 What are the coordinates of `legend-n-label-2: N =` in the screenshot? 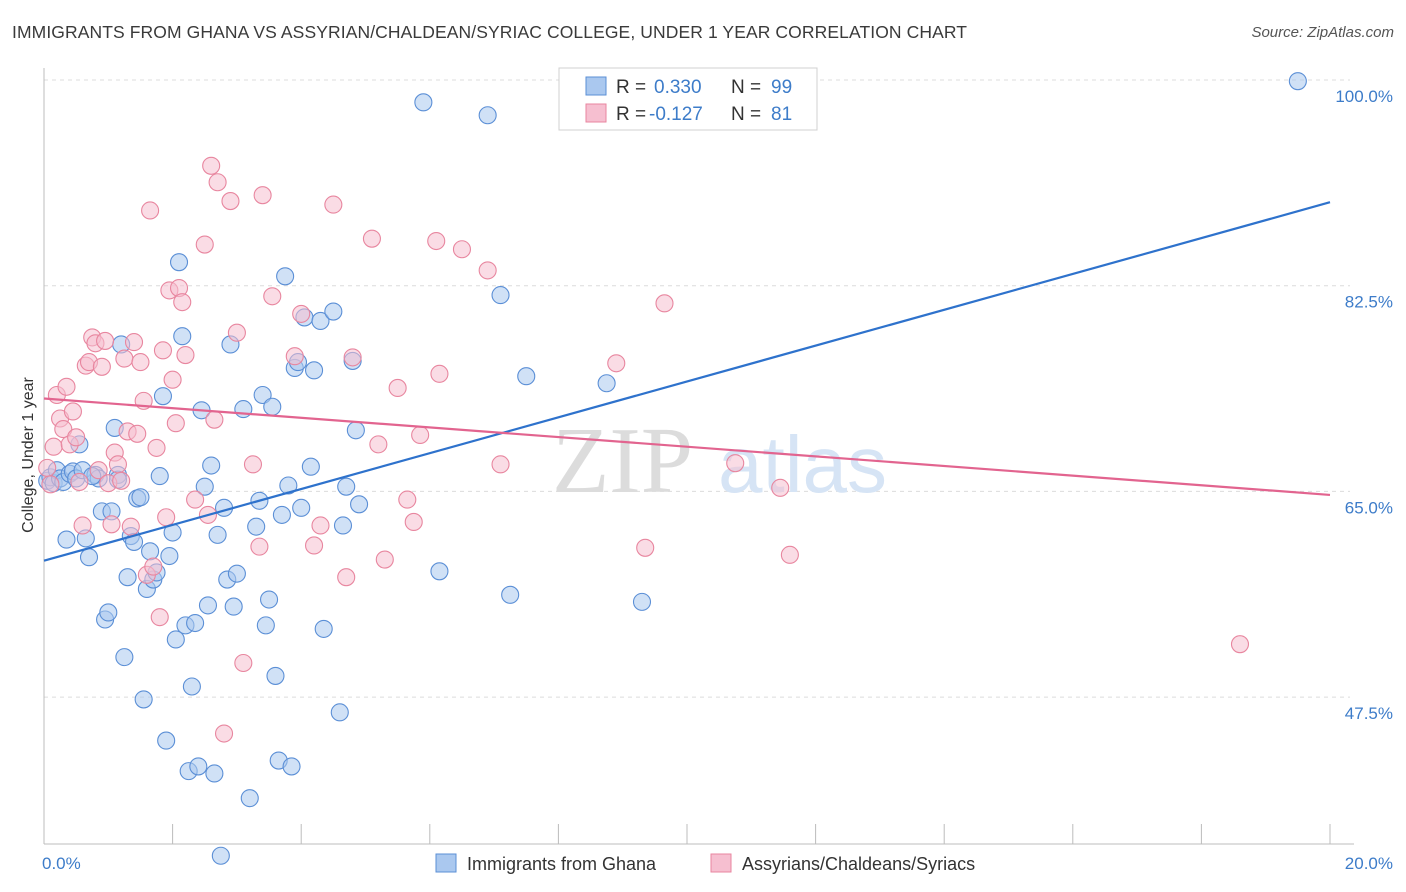 It's located at (746, 114).